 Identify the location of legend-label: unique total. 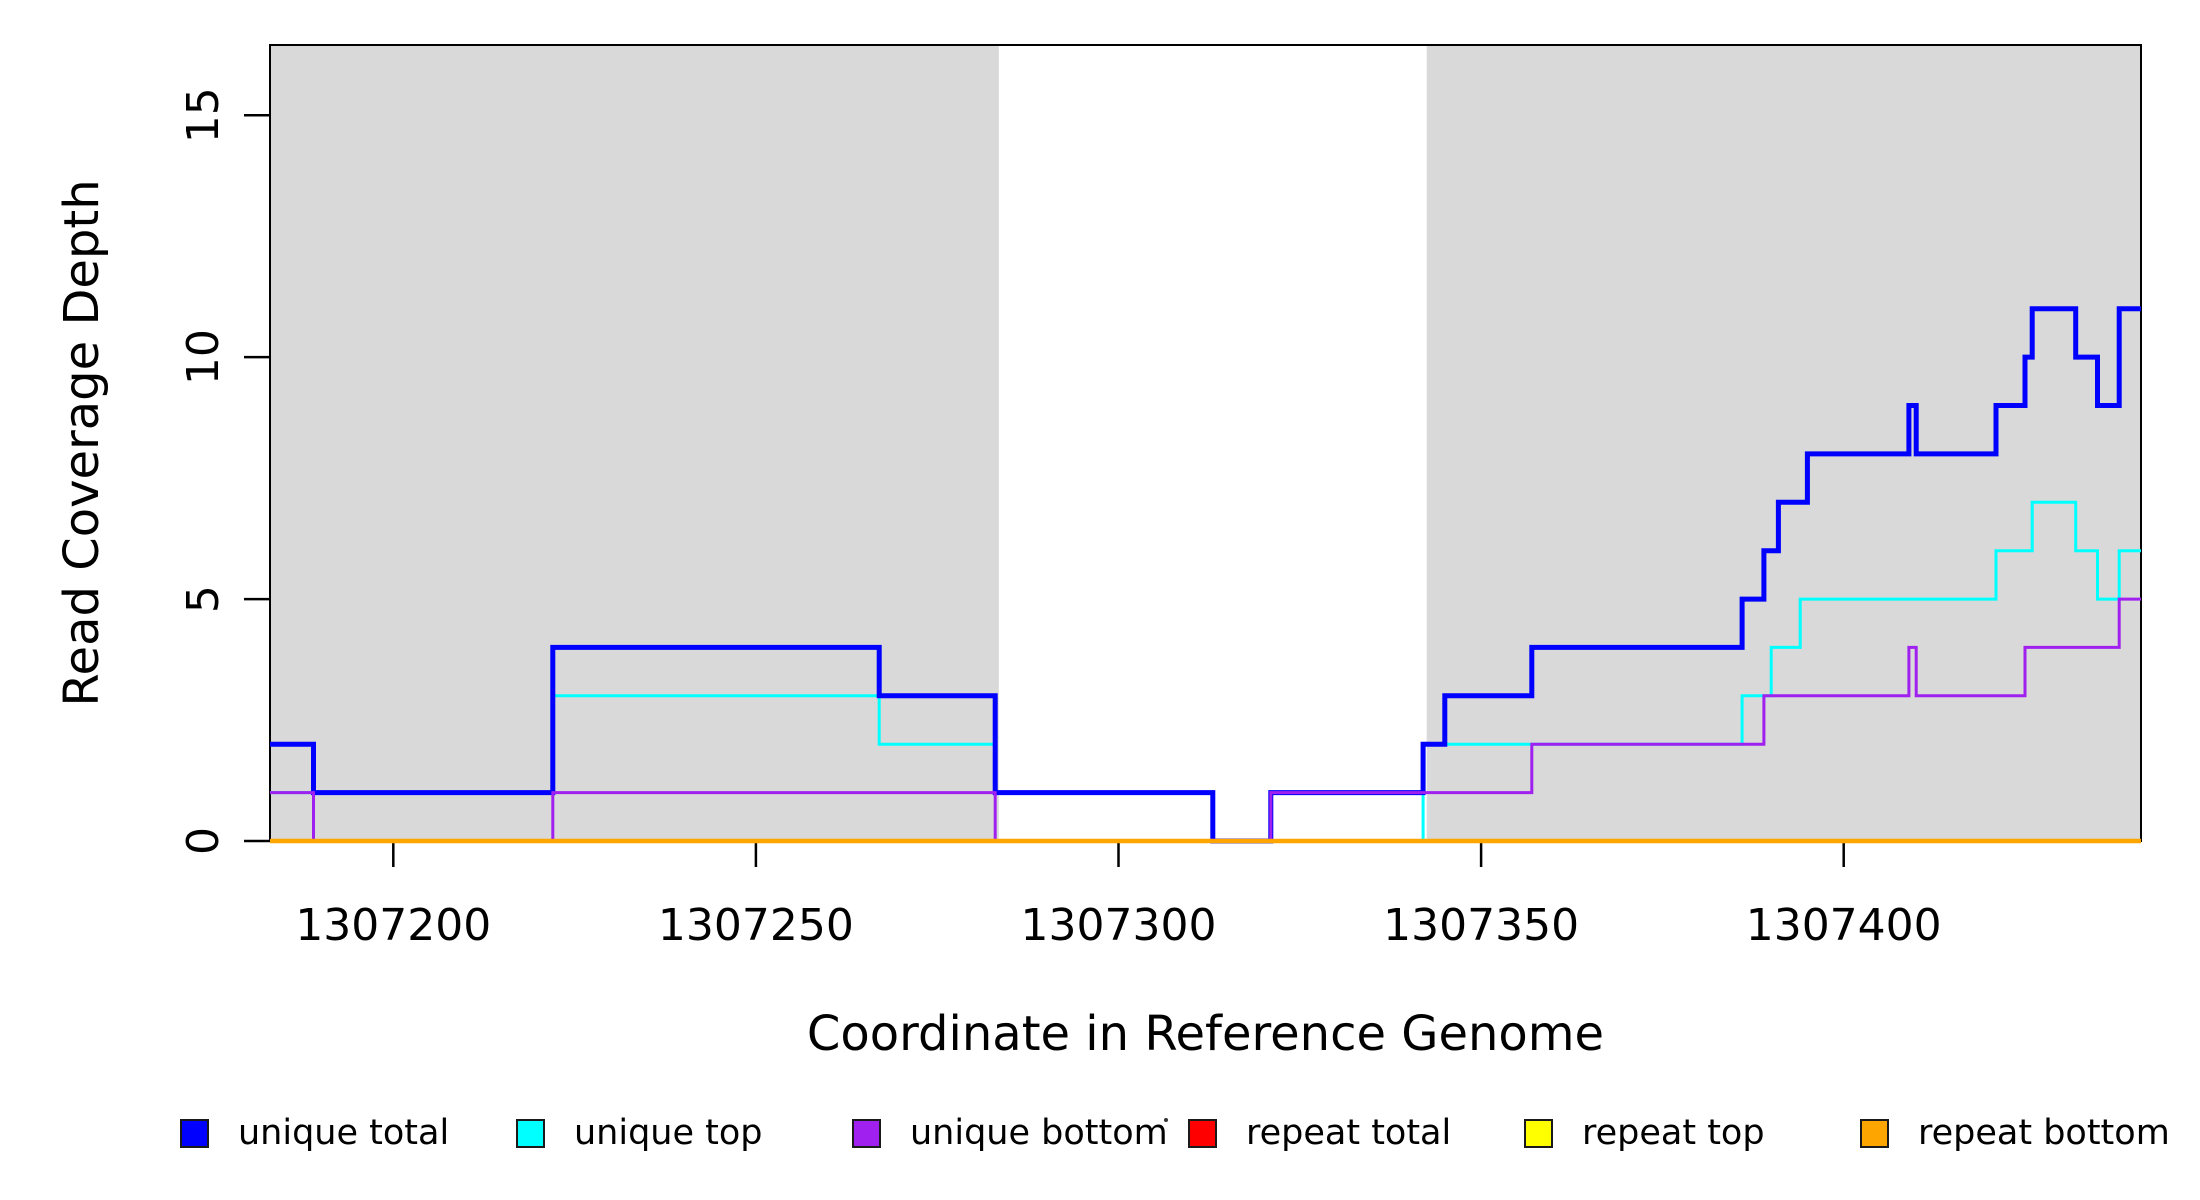
(344, 1133).